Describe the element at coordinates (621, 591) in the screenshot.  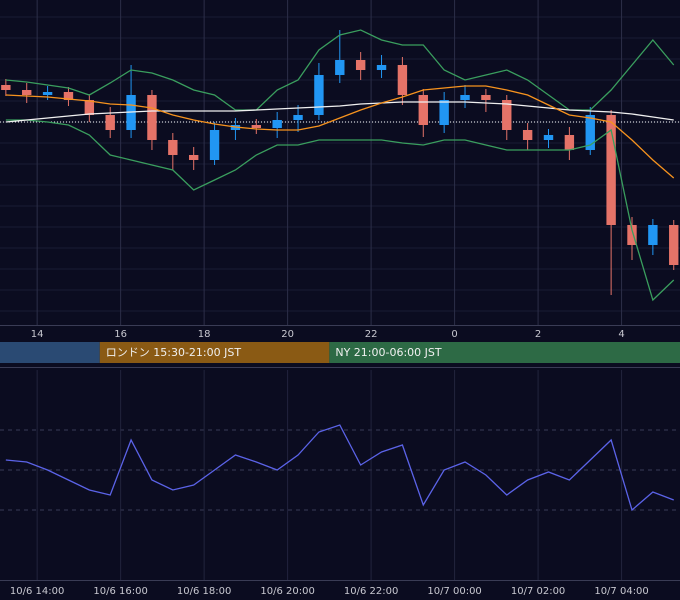
I see `x-tick-label: 10/7 04:00` at that location.